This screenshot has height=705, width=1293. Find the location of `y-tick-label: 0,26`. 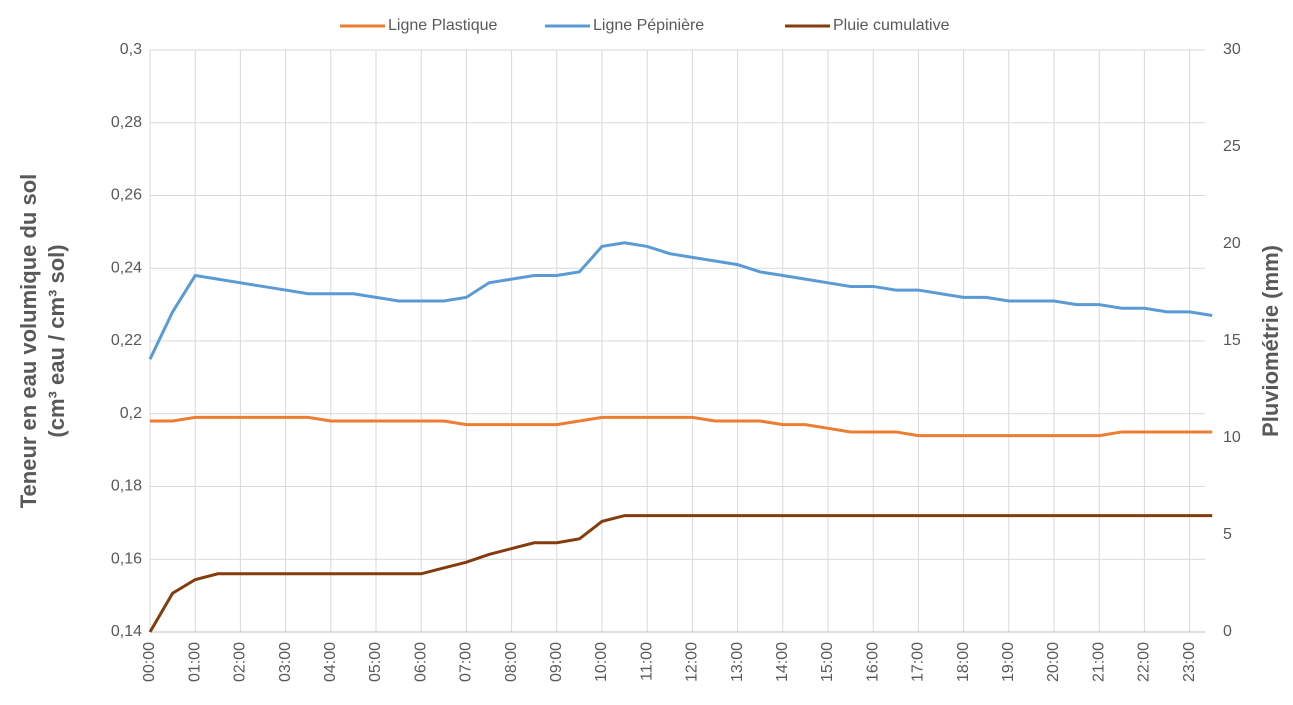

y-tick-label: 0,26 is located at coordinates (126, 195).